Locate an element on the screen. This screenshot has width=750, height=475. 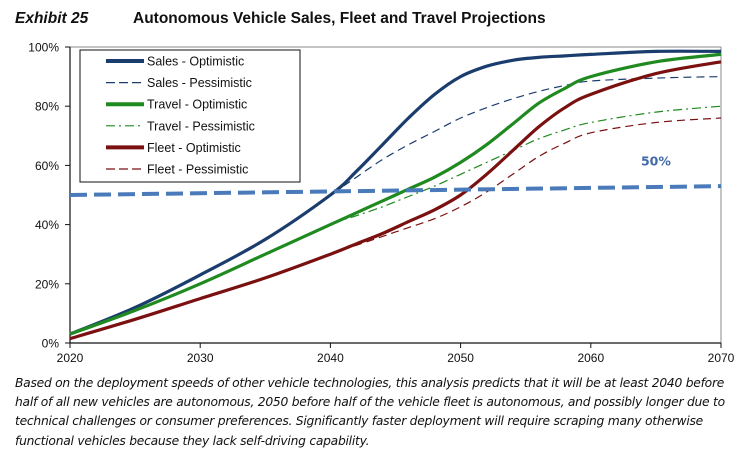
y-tick-label: 100% is located at coordinates (43, 48).